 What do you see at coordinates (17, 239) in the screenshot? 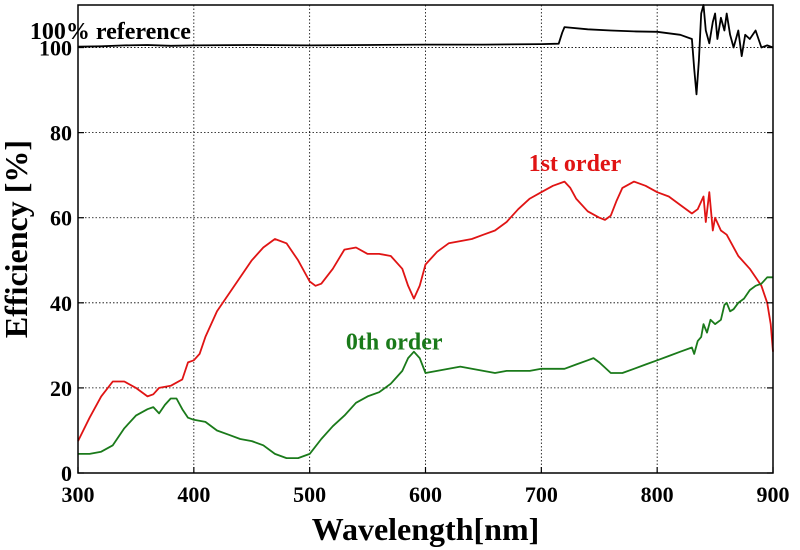
I see `y-axis-title: Efficiency [%]` at bounding box center [17, 239].